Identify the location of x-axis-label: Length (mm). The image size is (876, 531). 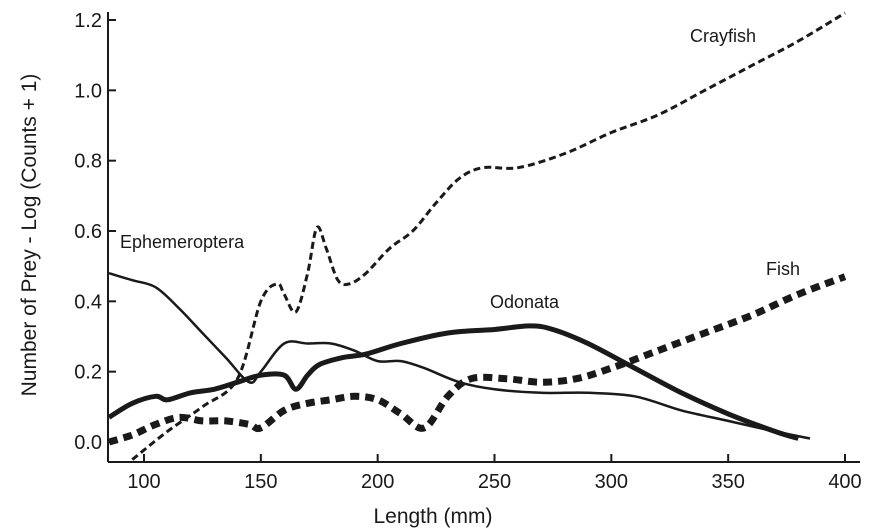
(432, 516).